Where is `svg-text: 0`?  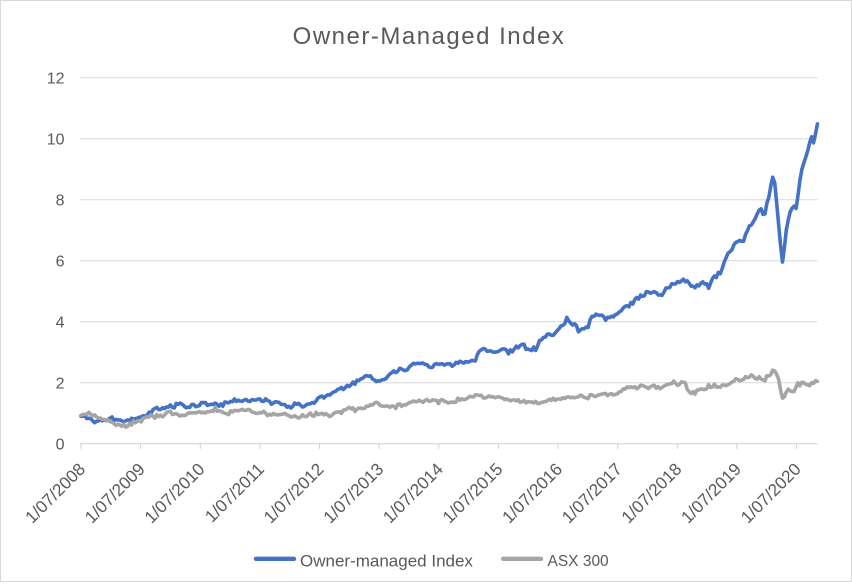 svg-text: 0 is located at coordinates (60, 445).